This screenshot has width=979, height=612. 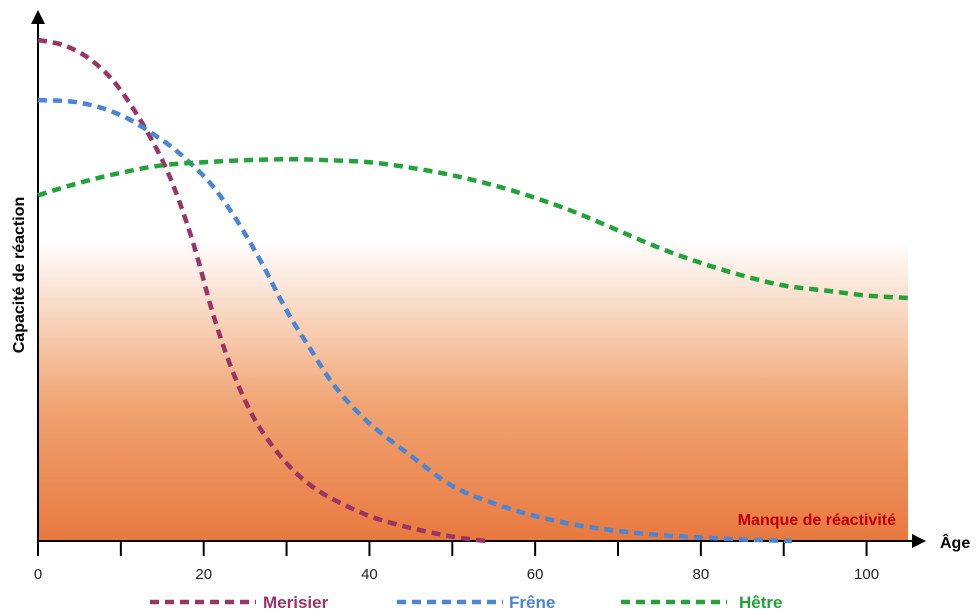 I want to click on x-tick-label-0: 0, so click(x=38, y=574).